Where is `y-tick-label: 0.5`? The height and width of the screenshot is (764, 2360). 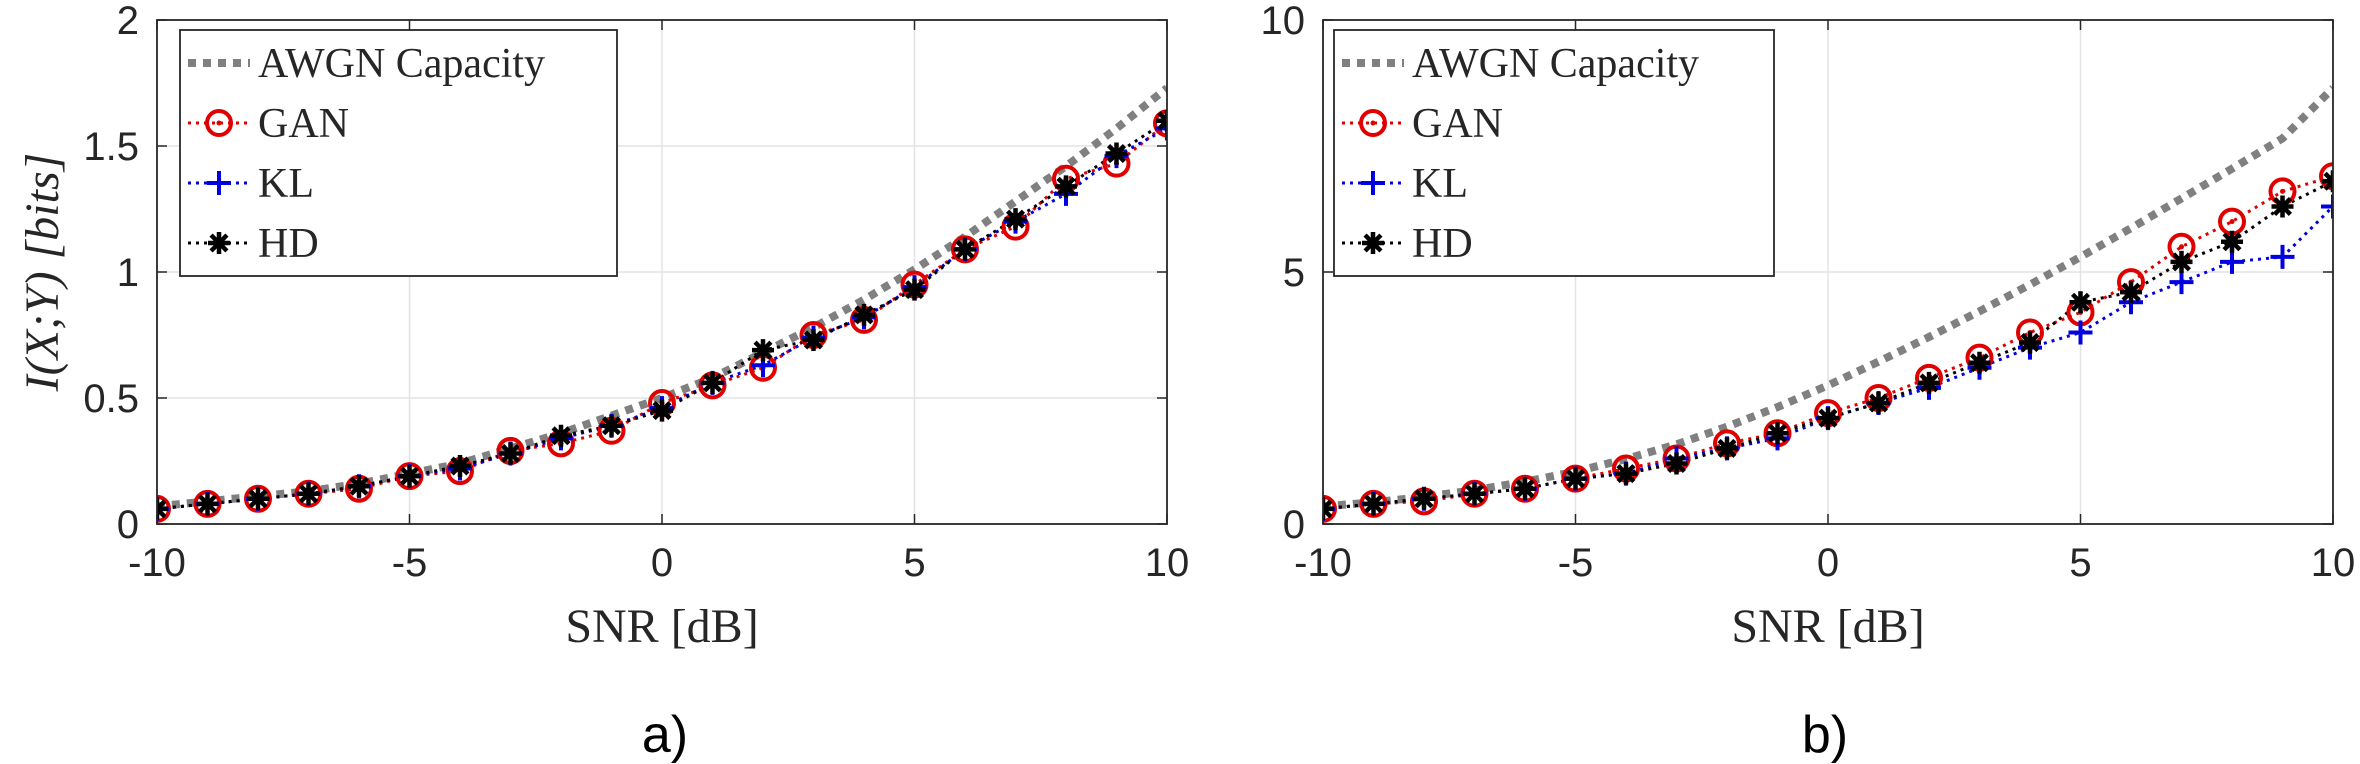
y-tick-label: 0.5 is located at coordinates (111, 399).